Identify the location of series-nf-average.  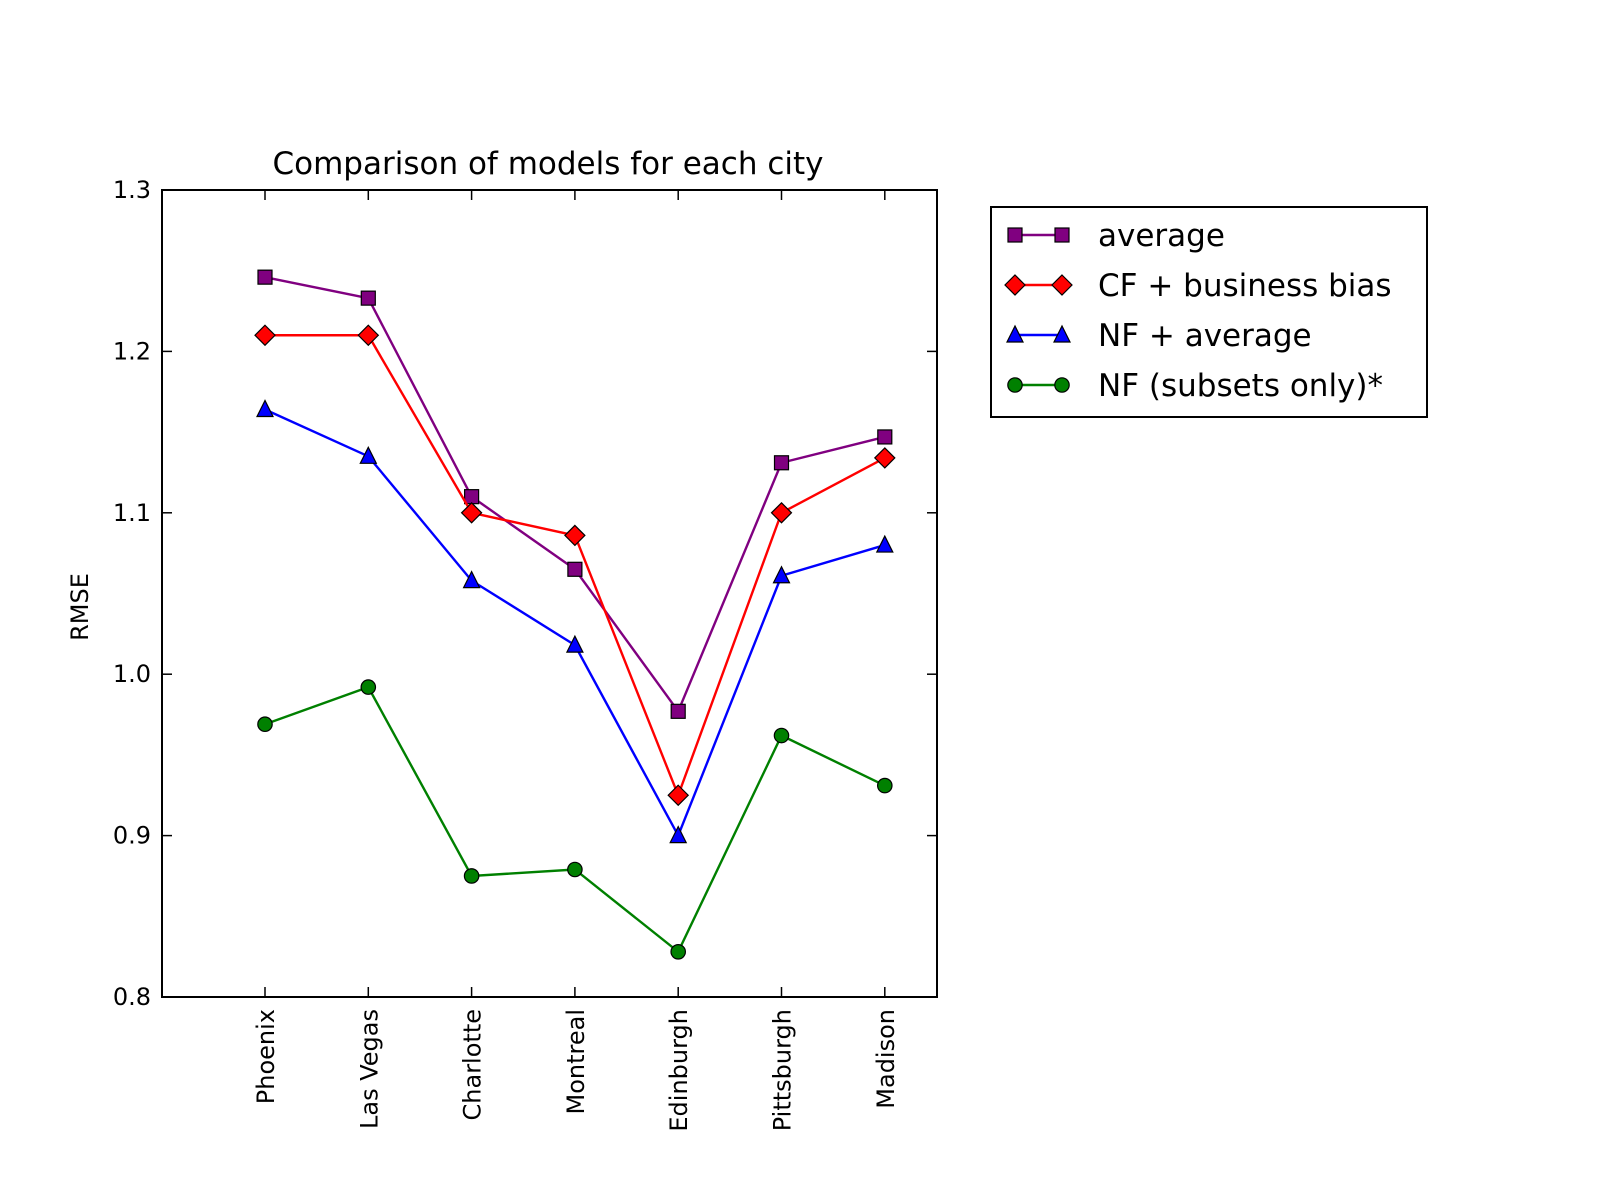
(575, 621).